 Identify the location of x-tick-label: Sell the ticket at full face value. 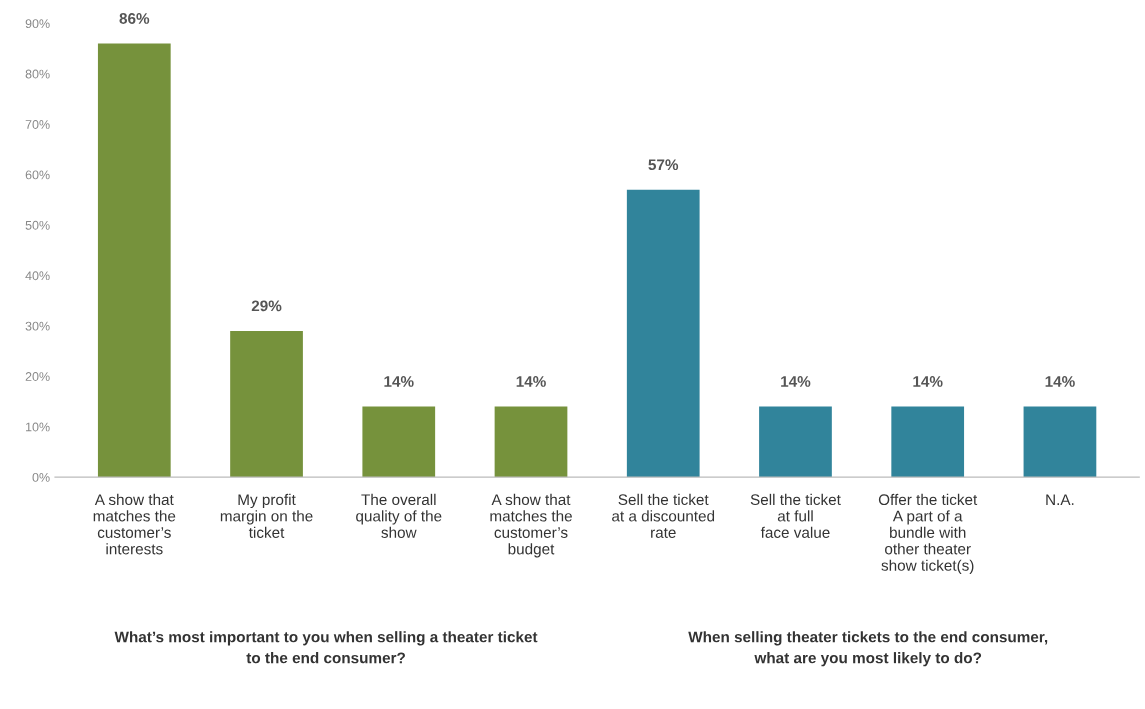
(795, 515).